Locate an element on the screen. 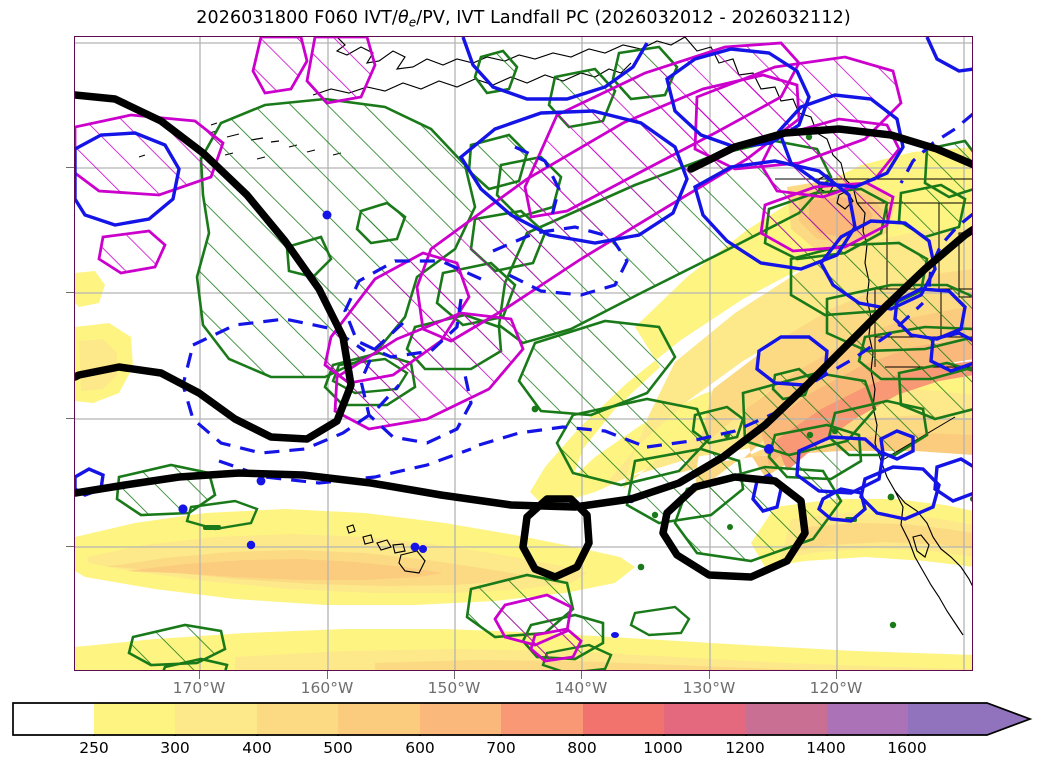 The height and width of the screenshot is (767, 1047). x-axis-label-170w: 170°W is located at coordinates (199, 688).